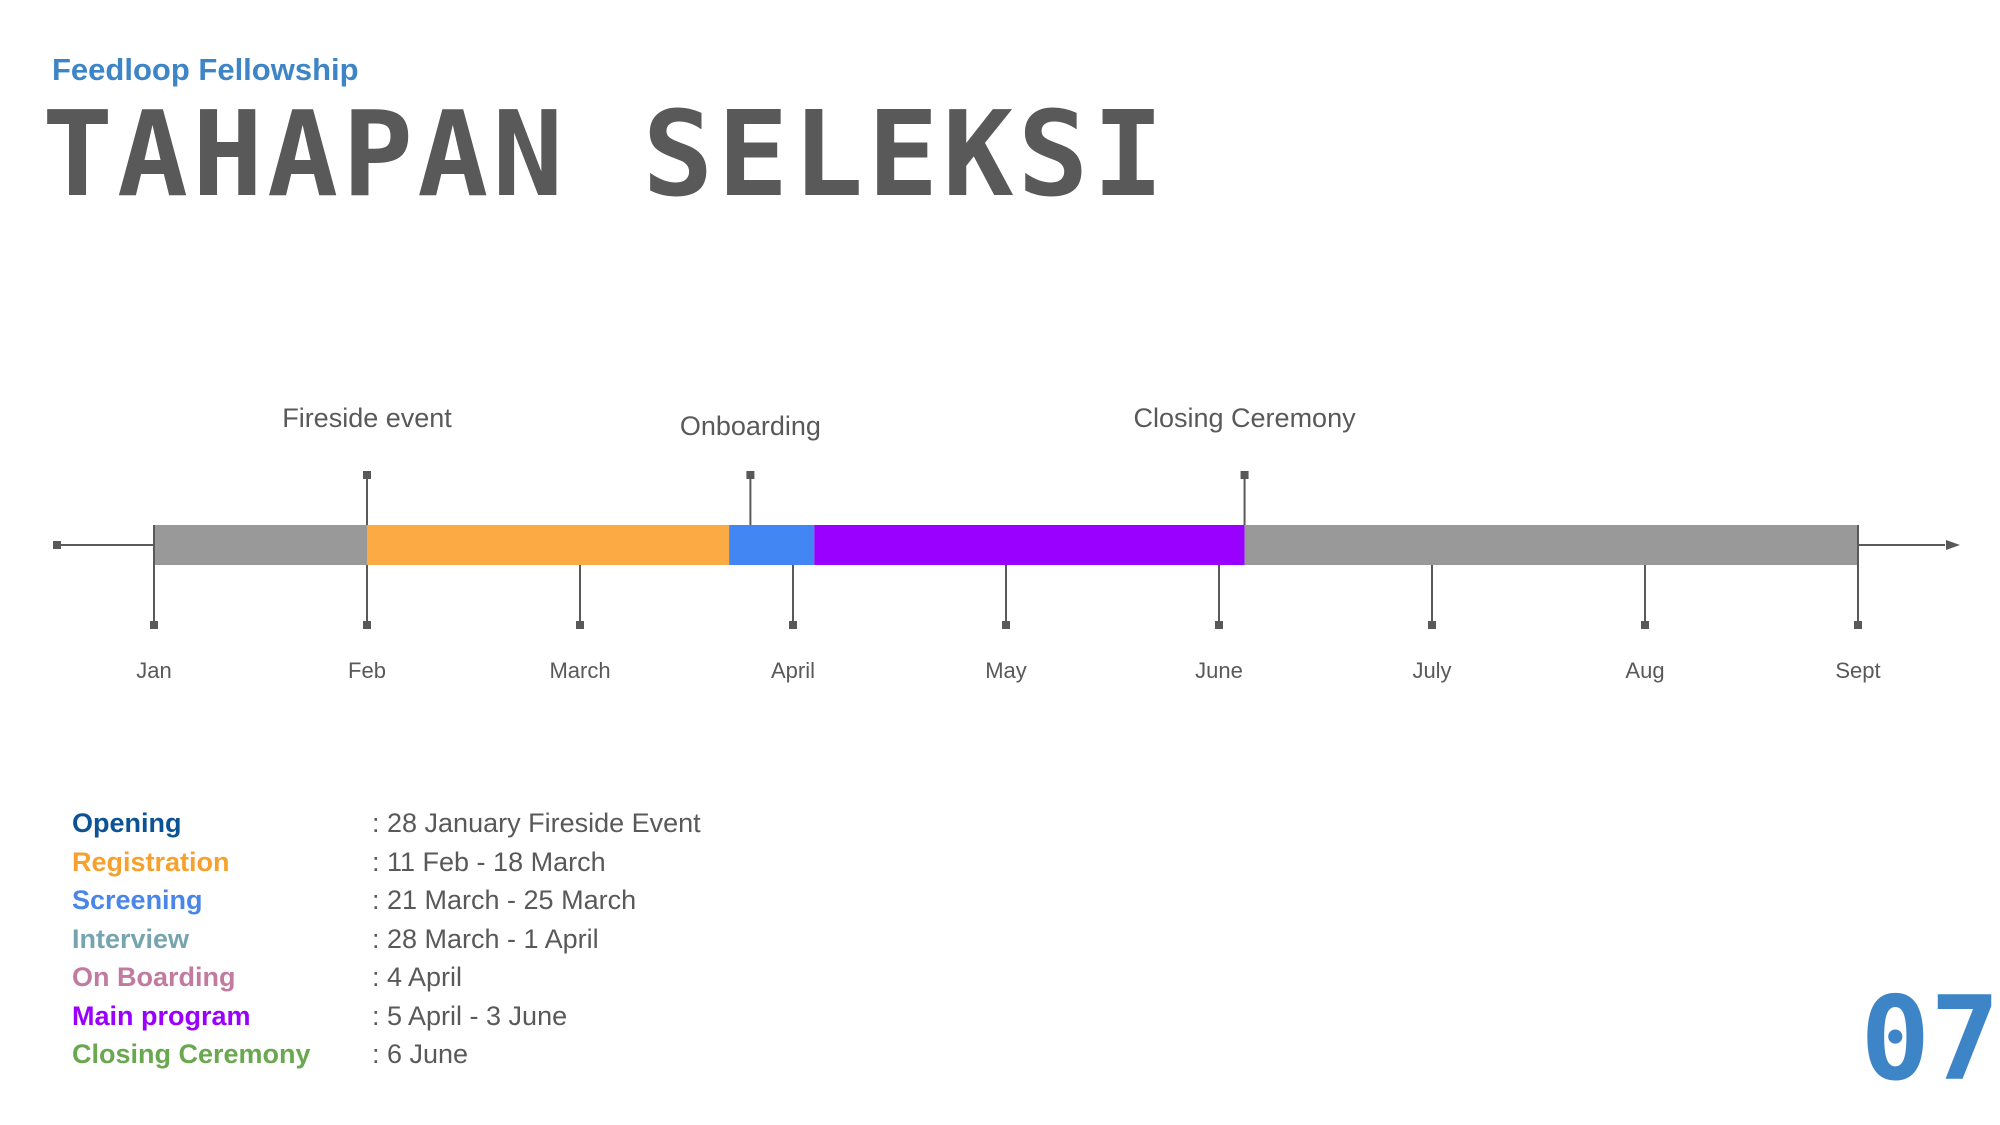 Image resolution: width=2000 pixels, height=1125 pixels. Describe the element at coordinates (750, 426) in the screenshot. I see `event-label-1: Onboarding` at that location.